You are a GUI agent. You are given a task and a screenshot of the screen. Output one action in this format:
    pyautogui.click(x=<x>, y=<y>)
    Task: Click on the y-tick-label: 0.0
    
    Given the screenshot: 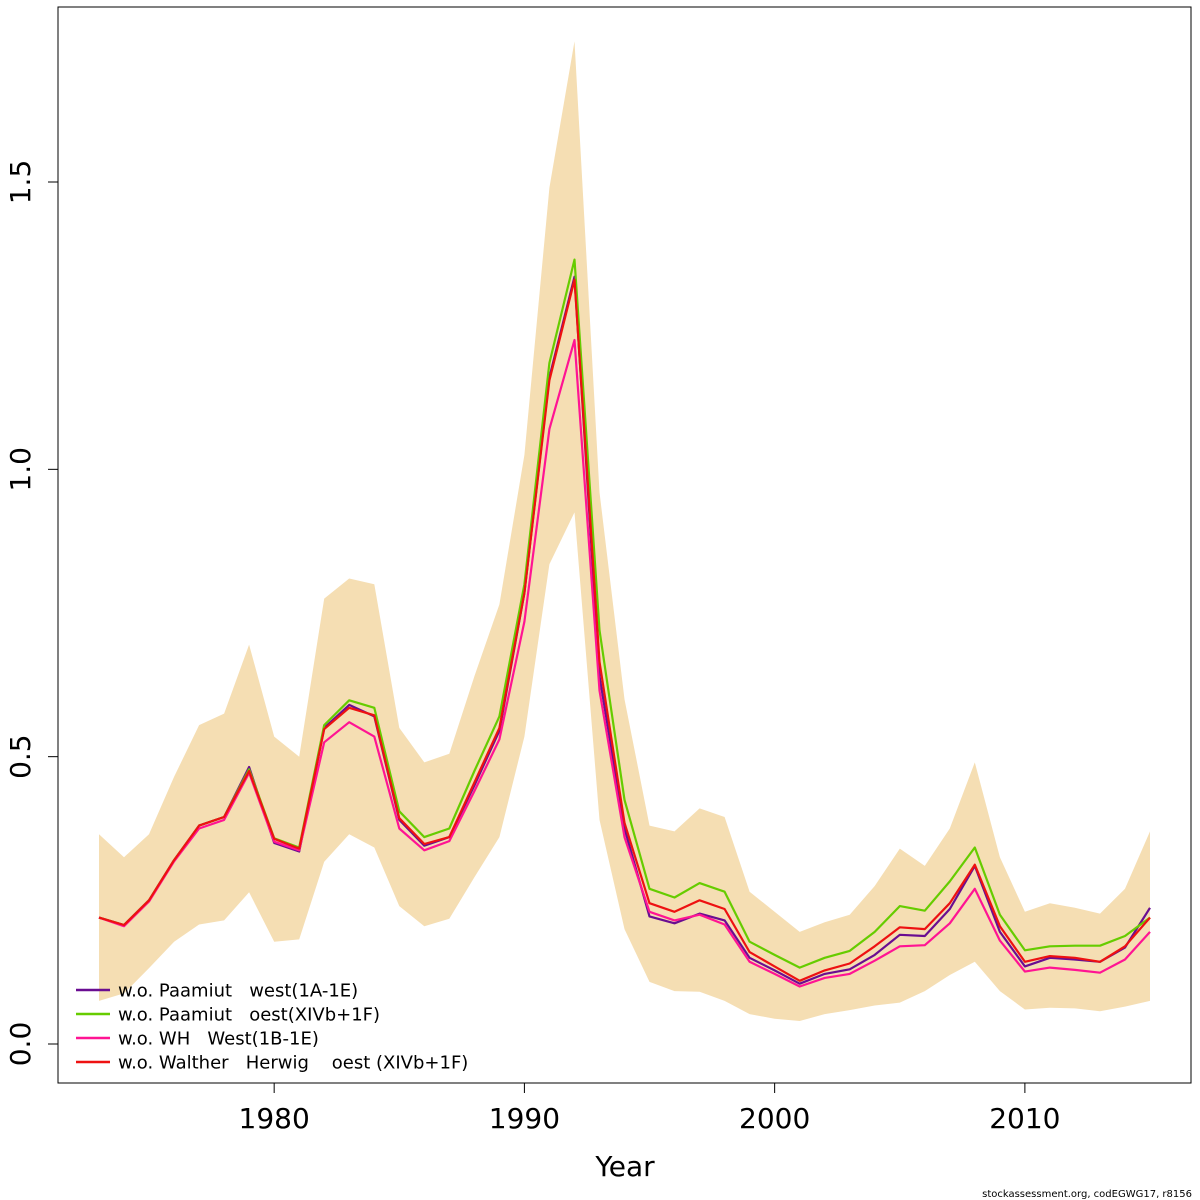 What is the action you would take?
    pyautogui.click(x=20, y=1044)
    